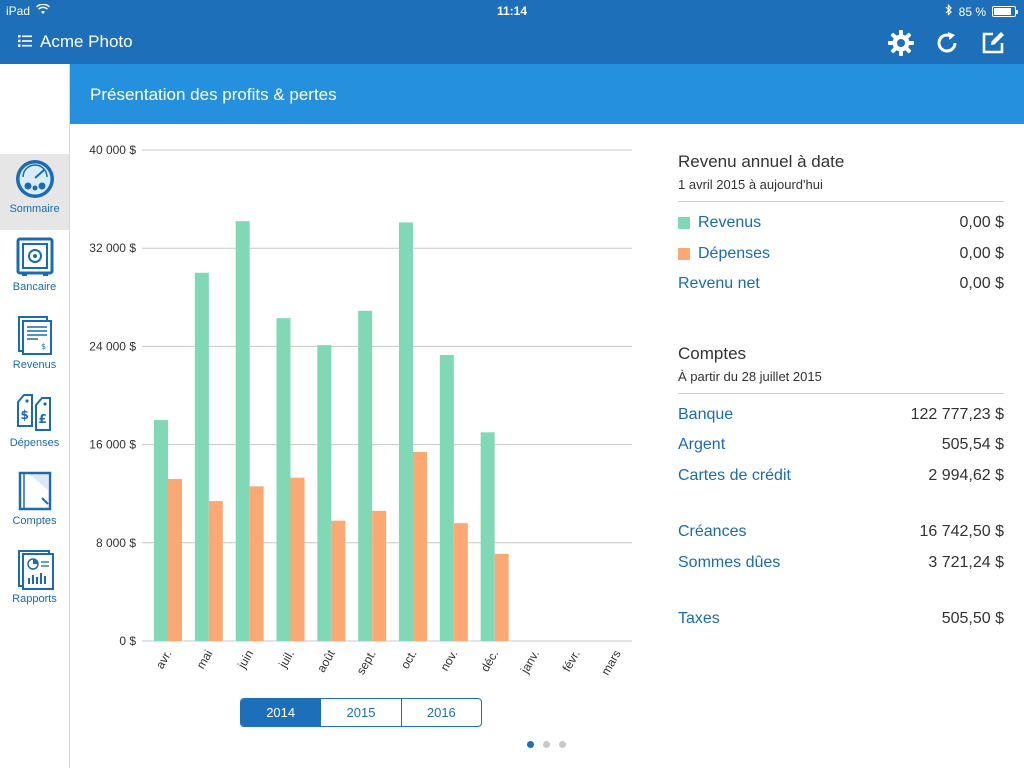  What do you see at coordinates (512, 43) in the screenshot?
I see `nav-bar: Acme Photo` at bounding box center [512, 43].